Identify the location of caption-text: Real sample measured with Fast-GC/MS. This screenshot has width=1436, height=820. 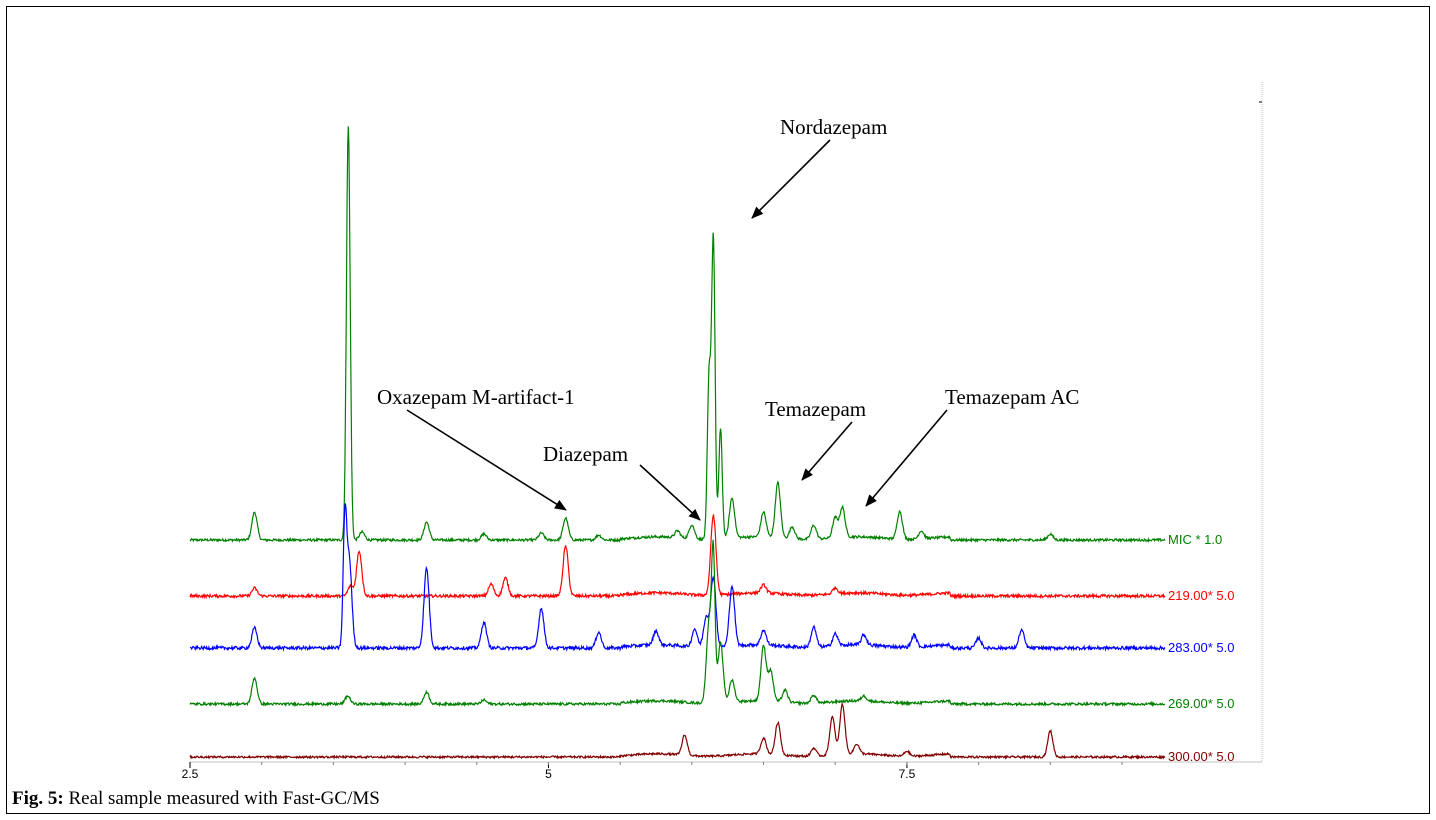
(221, 798).